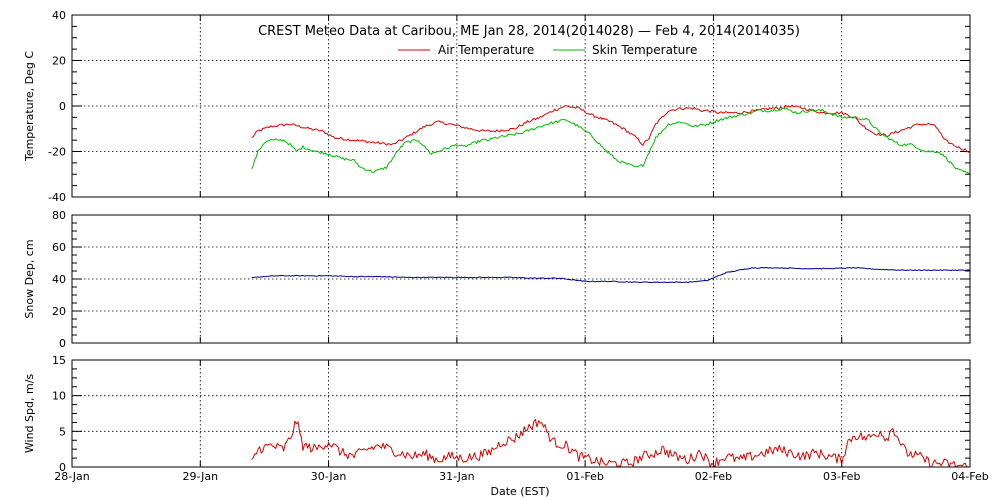 Image resolution: width=1000 pixels, height=500 pixels. What do you see at coordinates (547, 50) in the screenshot?
I see `legend: Air Temperature Skin Temperature` at bounding box center [547, 50].